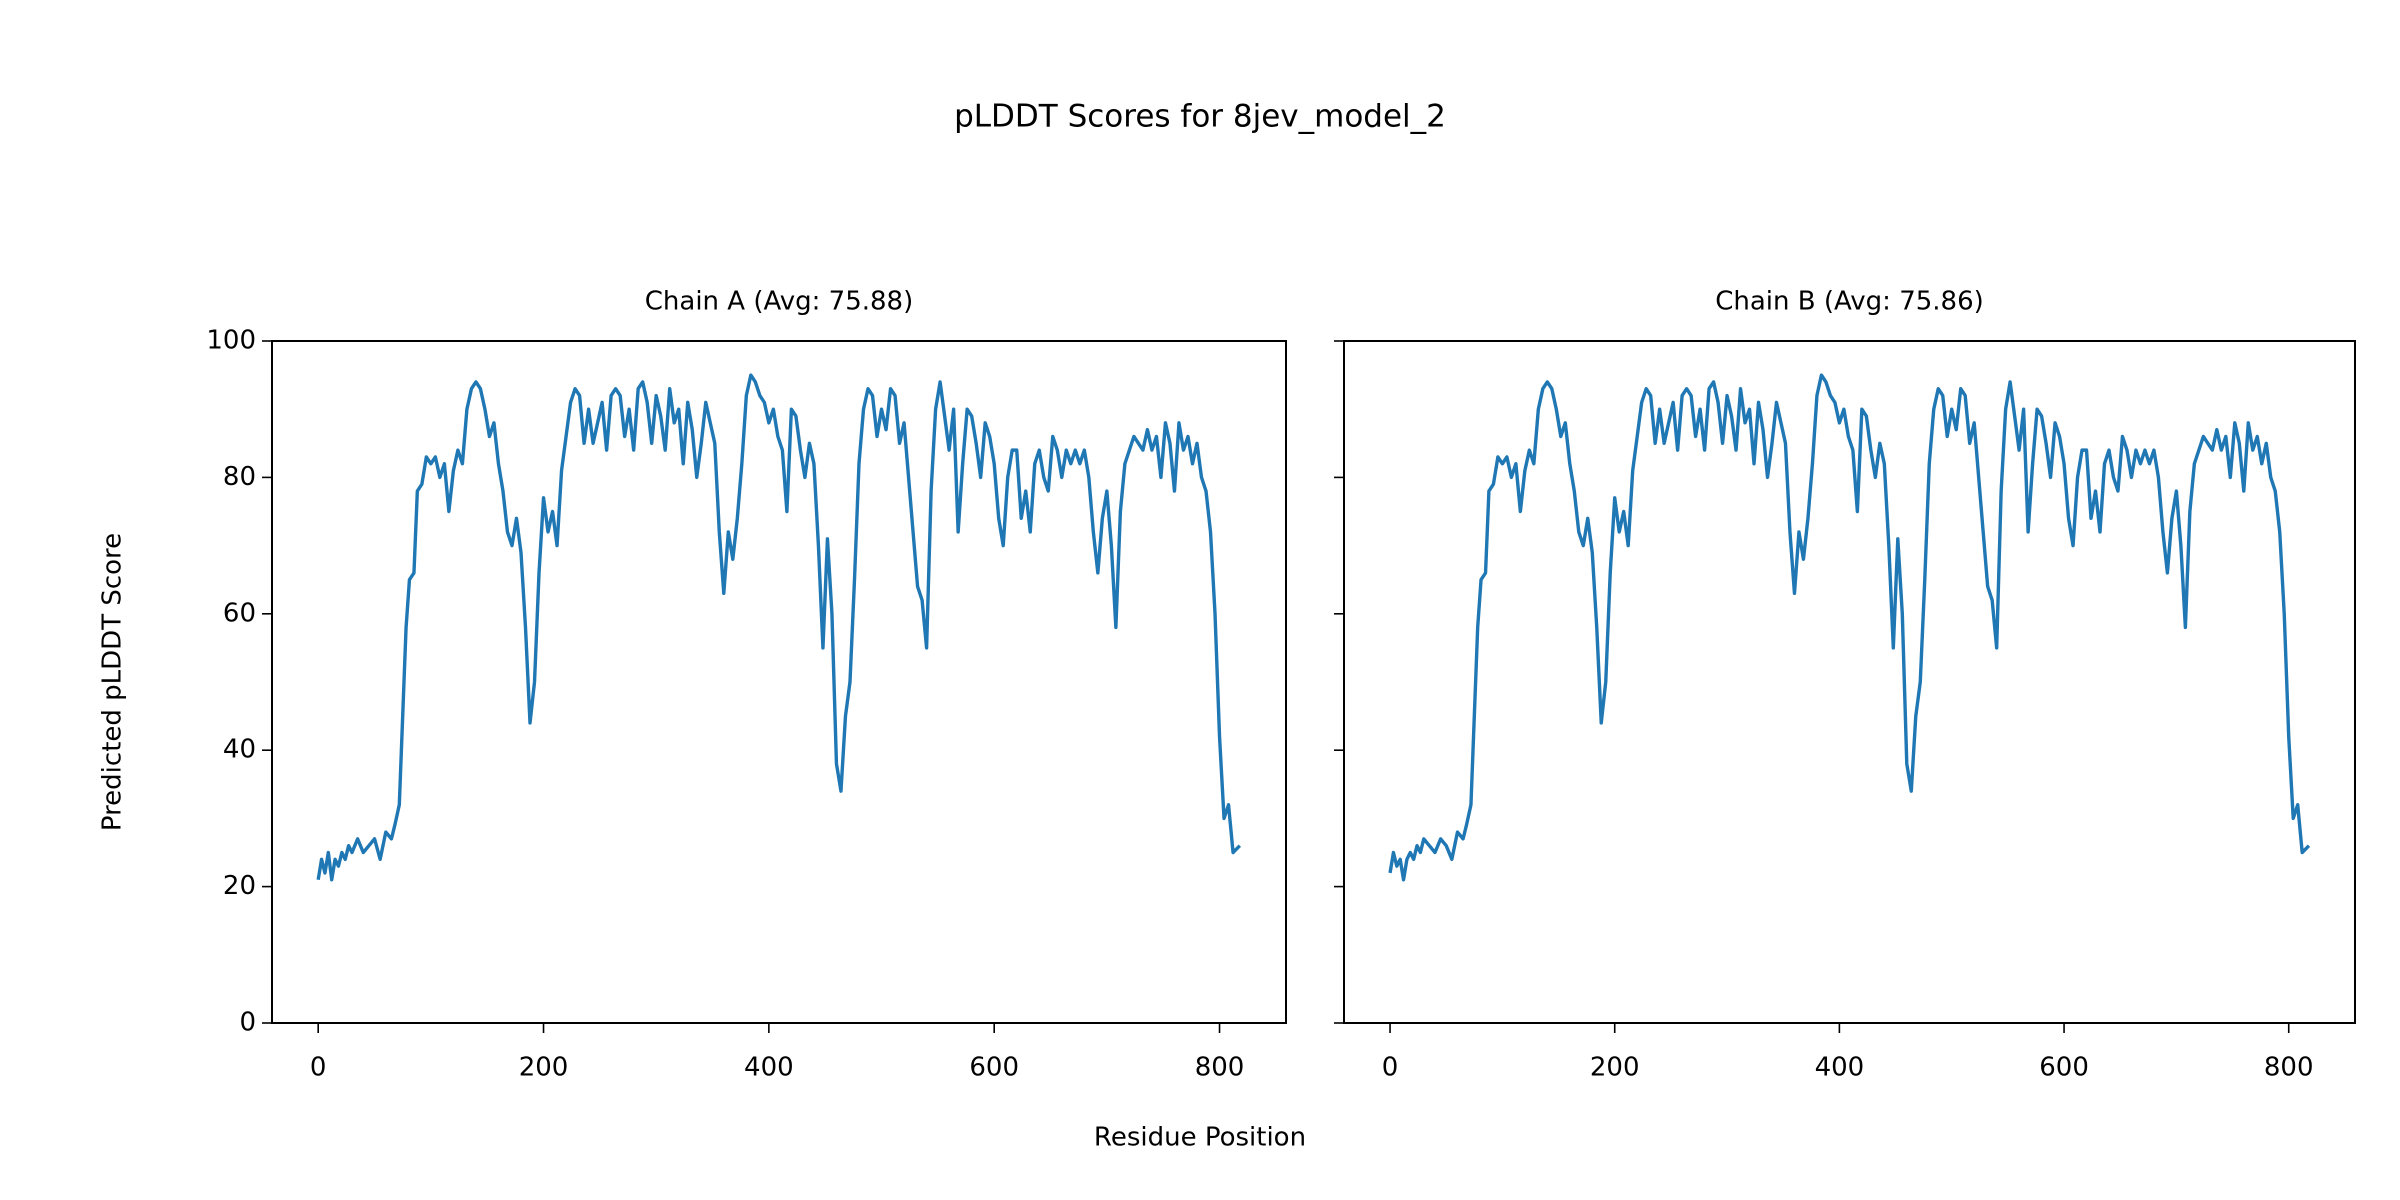  Describe the element at coordinates (231, 341) in the screenshot. I see `y-tick-label: 100` at that location.